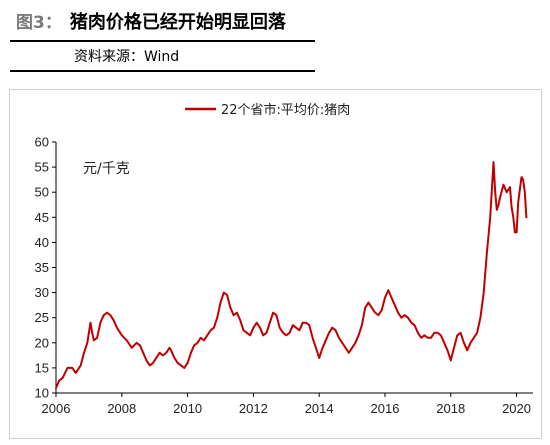 The image size is (550, 445). I want to click on legend: 22个省市:平均价:猪肉, so click(267, 110).